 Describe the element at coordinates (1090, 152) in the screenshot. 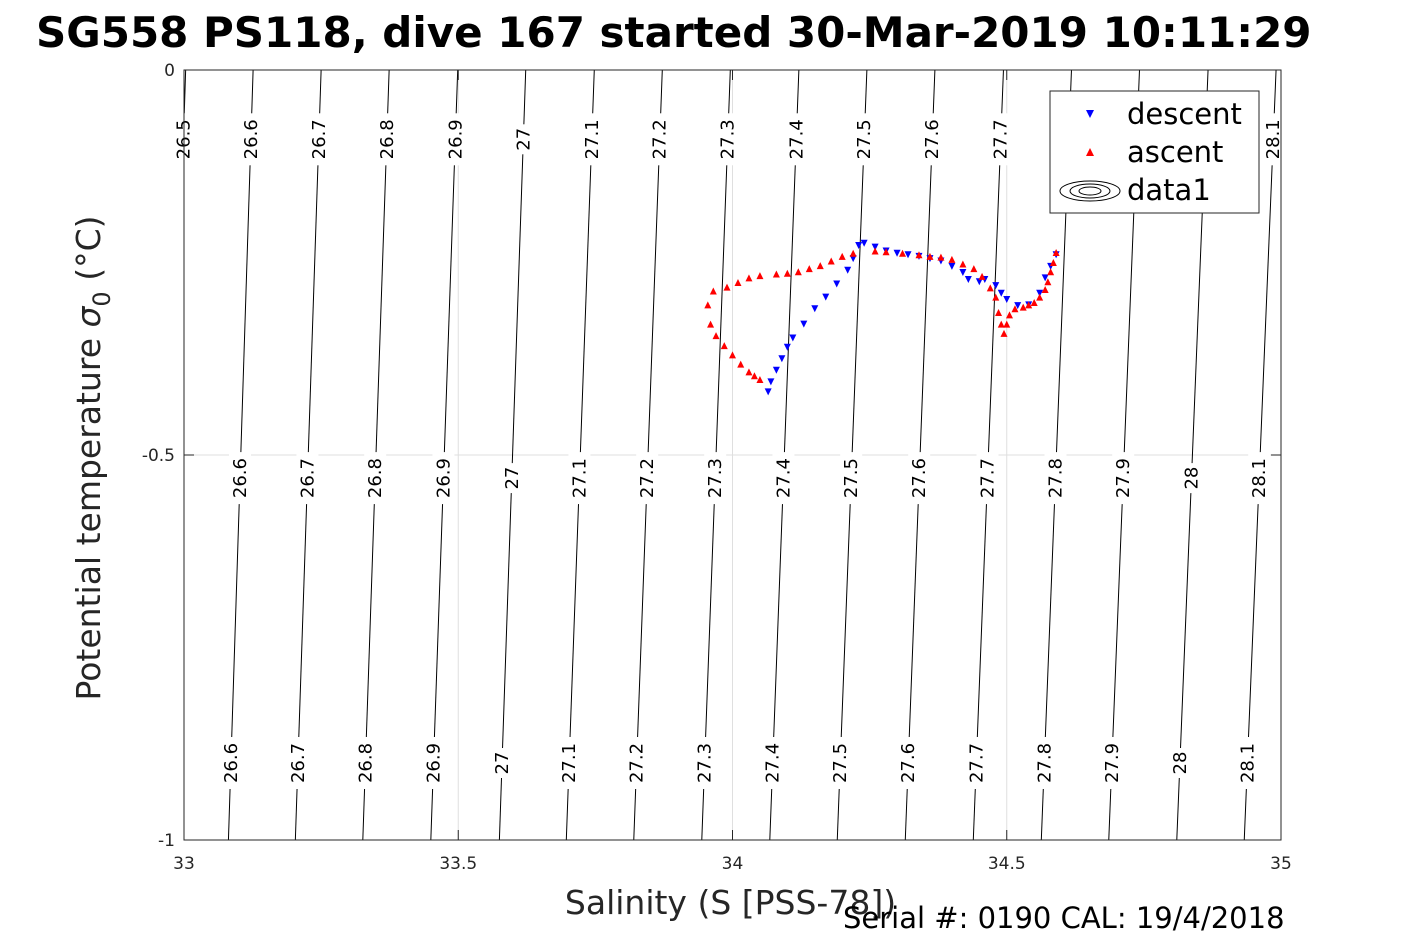

I see `legend-marker-ascent` at that location.